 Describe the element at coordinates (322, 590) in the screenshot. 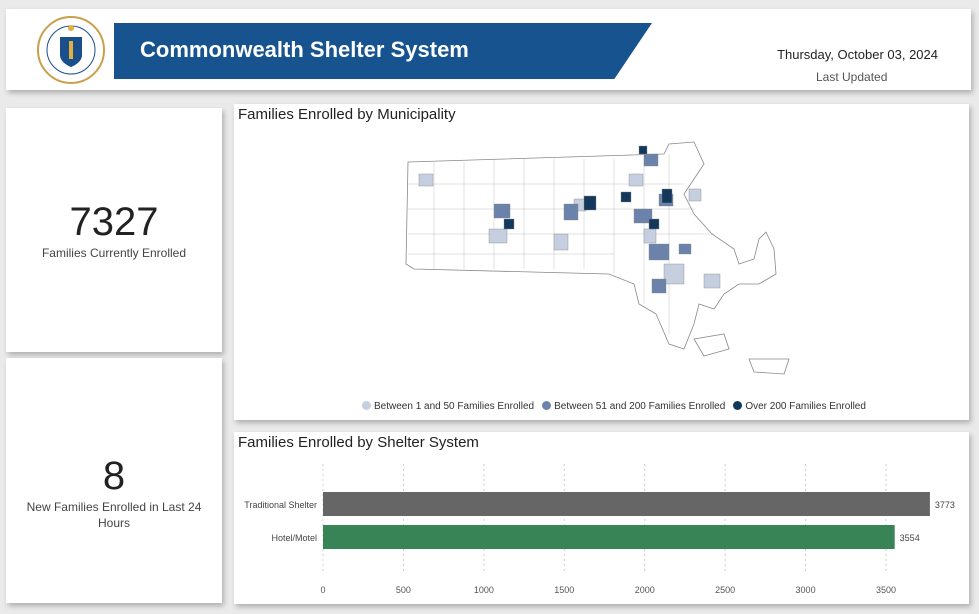

I see `x-tick-label: 0` at that location.